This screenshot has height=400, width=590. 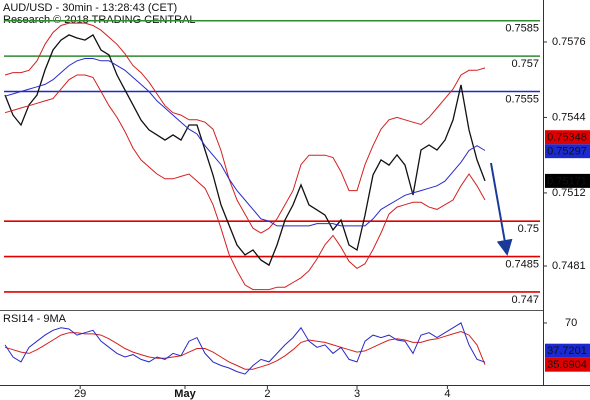 I want to click on price-marker: 0.75297, so click(x=567, y=151).